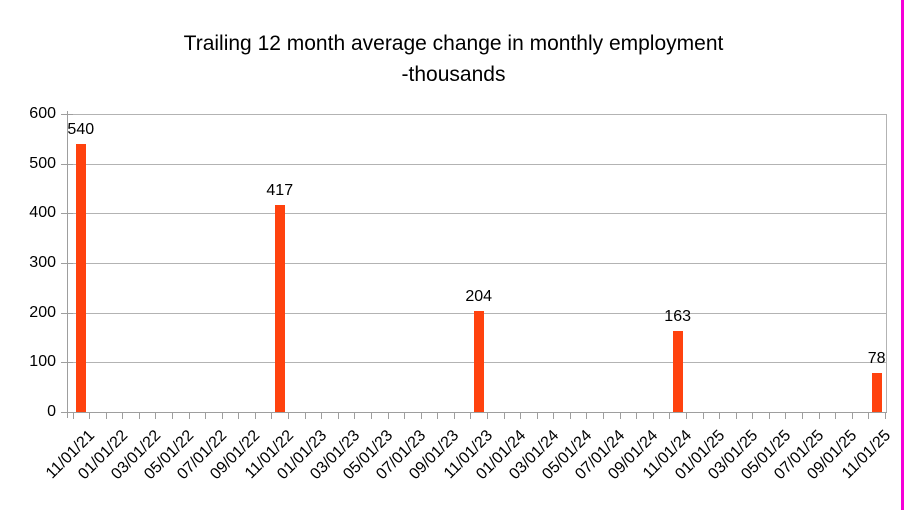  What do you see at coordinates (280, 190) in the screenshot?
I see `bar-value-label: 417` at bounding box center [280, 190].